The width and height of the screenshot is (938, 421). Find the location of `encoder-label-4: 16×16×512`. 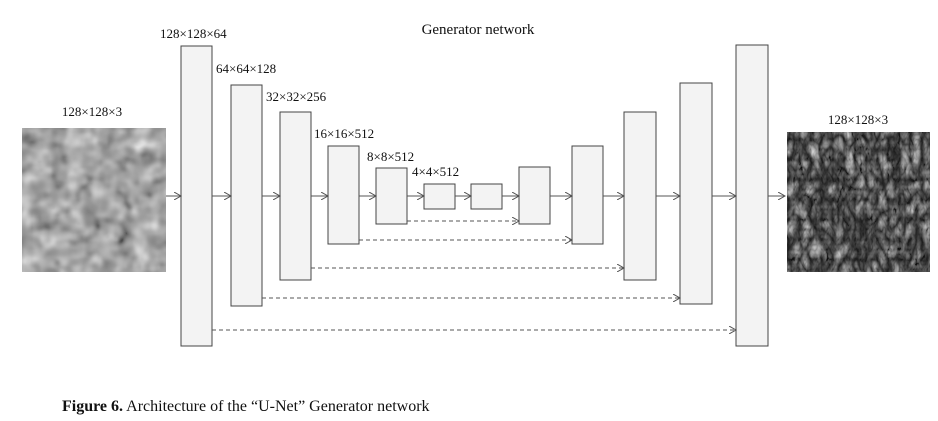

encoder-label-4: 16×16×512 is located at coordinates (344, 133).